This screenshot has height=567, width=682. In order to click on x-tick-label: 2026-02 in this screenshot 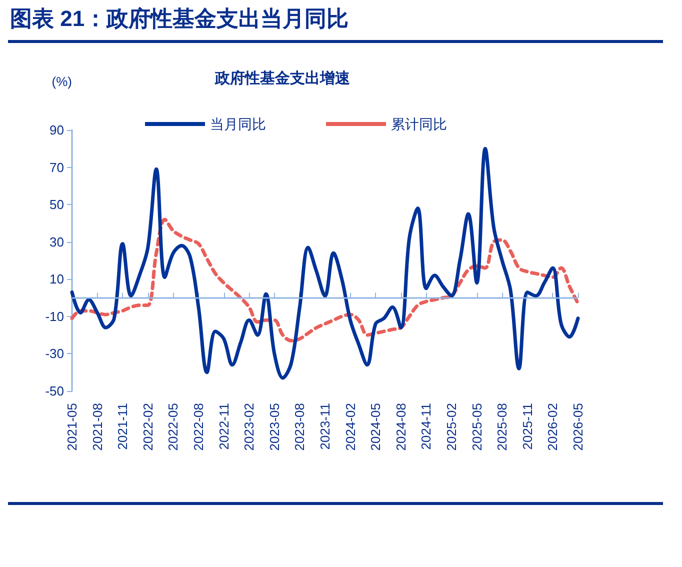, I will do `click(552, 427)`.